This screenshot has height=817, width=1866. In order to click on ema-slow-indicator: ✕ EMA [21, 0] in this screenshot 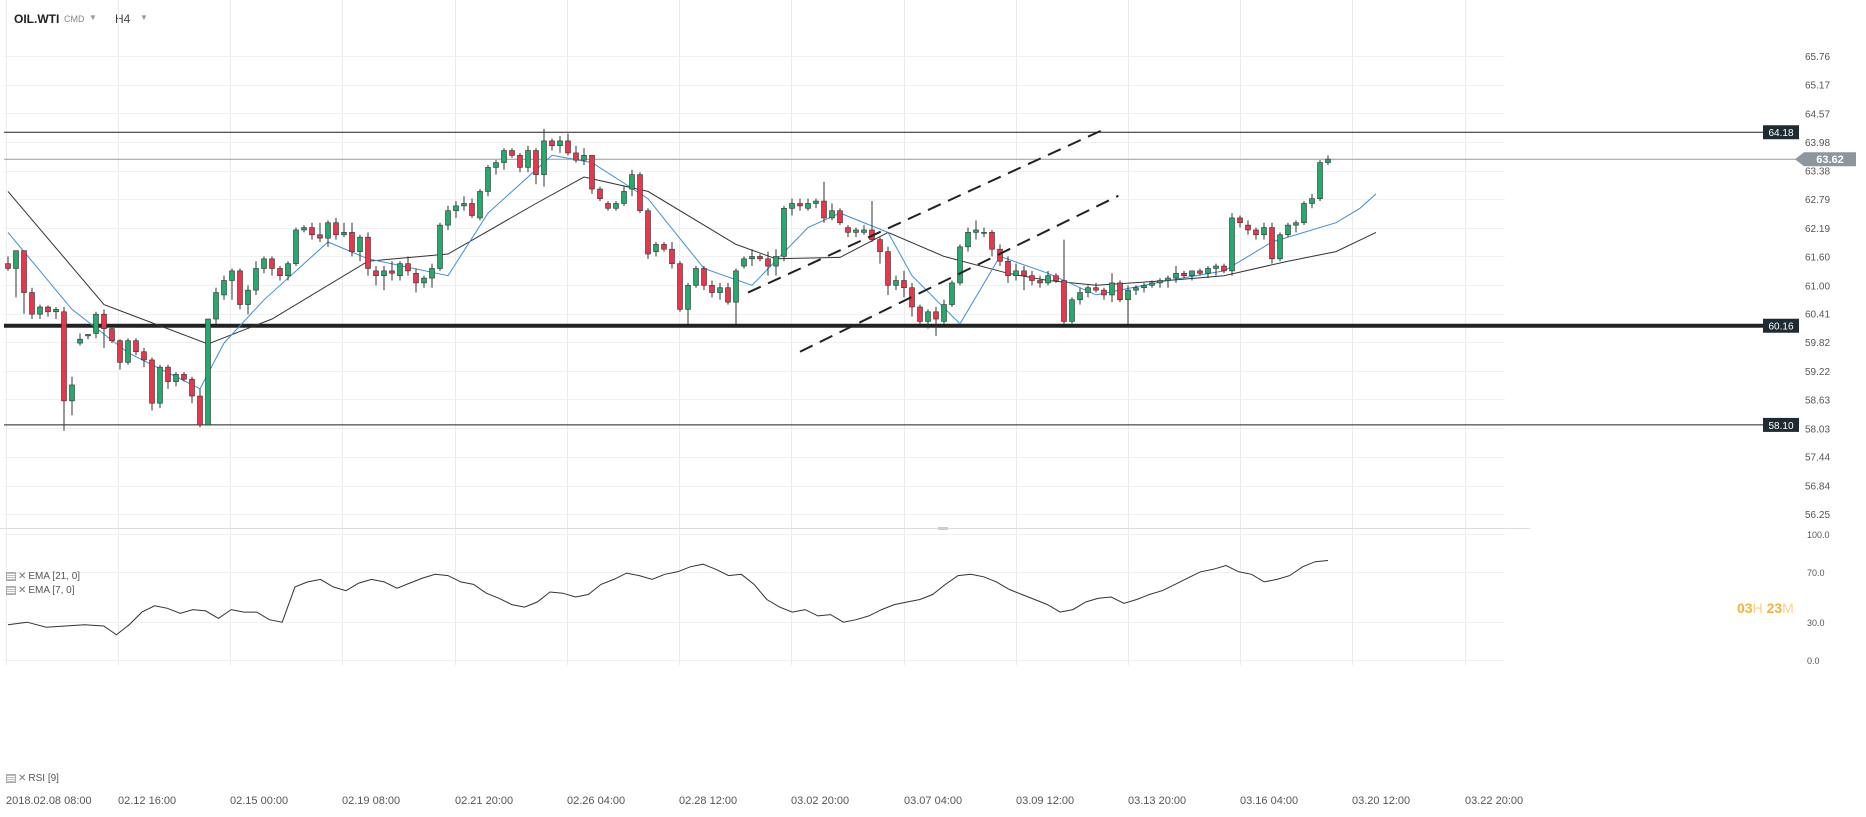, I will do `click(43, 576)`.